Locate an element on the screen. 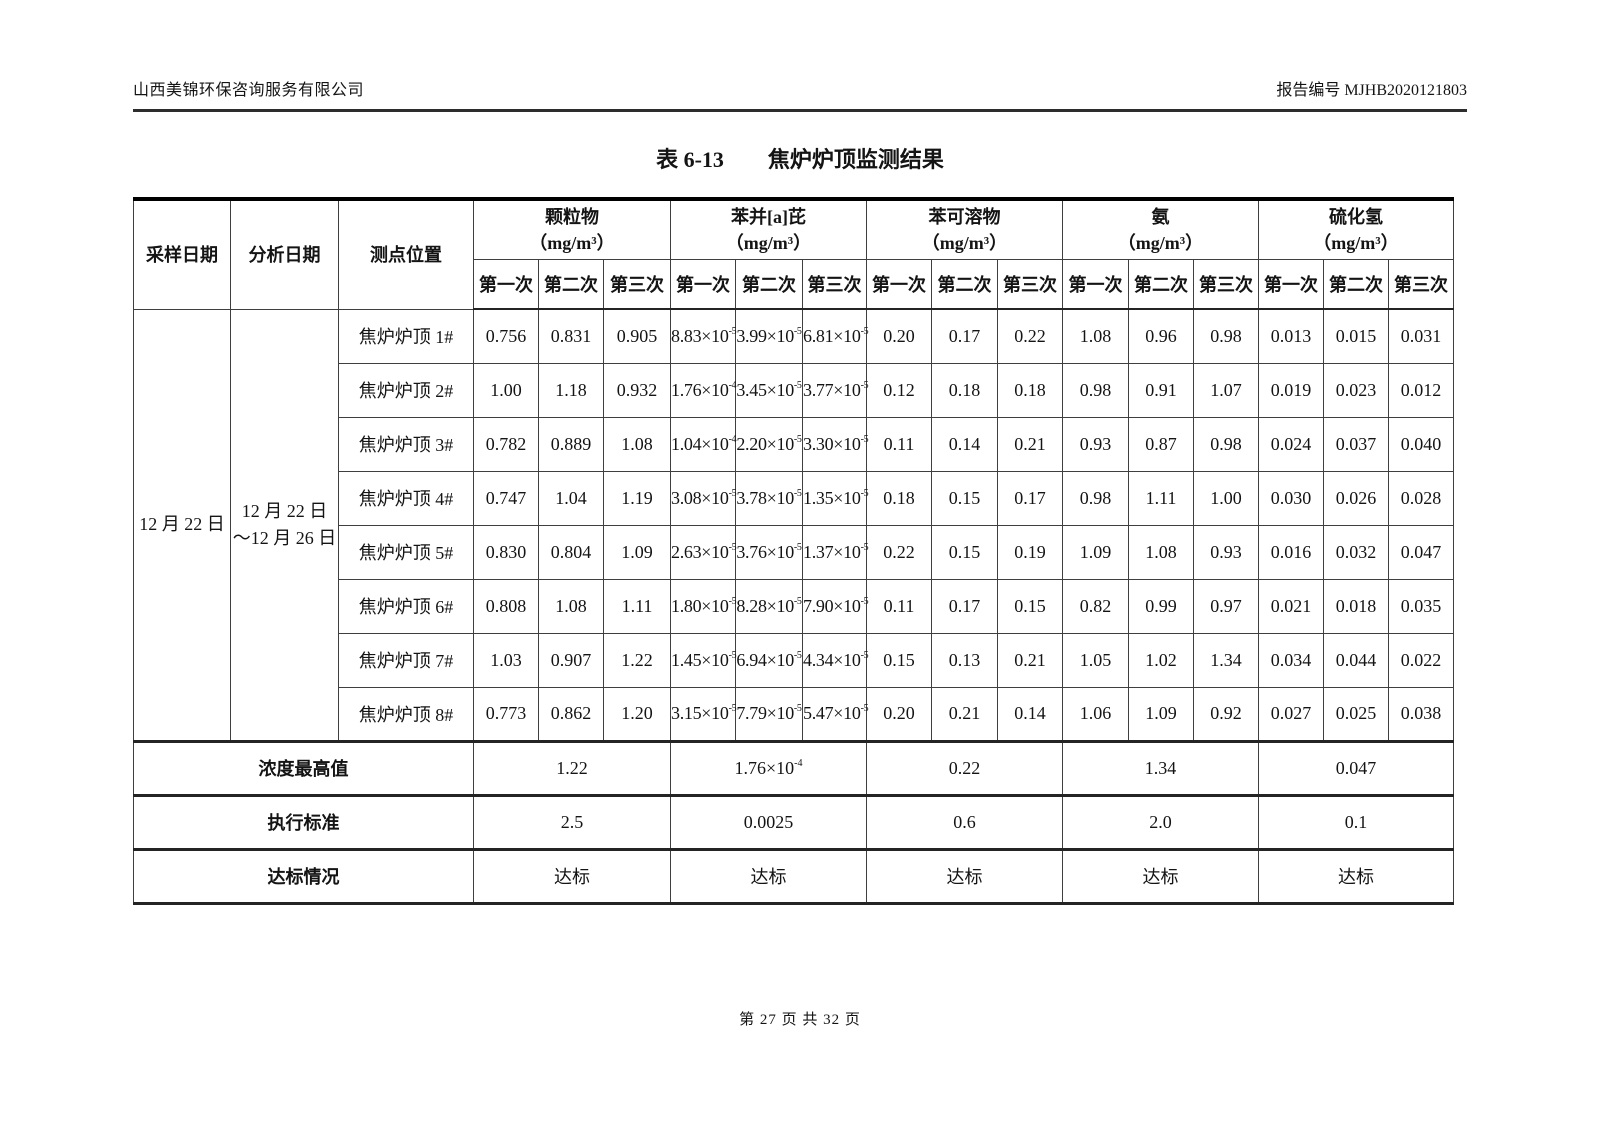 The width and height of the screenshot is (1600, 1131). h2s-value: 0.034 is located at coordinates (1291, 660).